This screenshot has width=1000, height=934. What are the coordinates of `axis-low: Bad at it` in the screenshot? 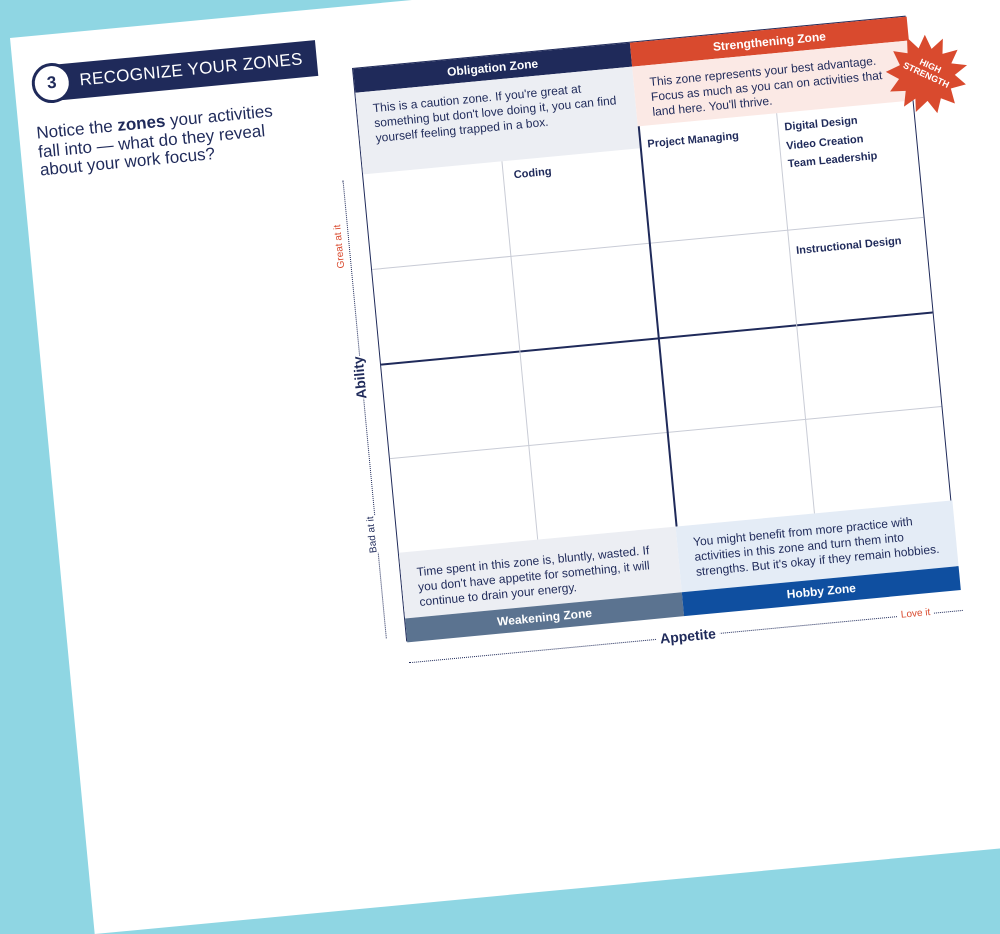 It's located at (372, 534).